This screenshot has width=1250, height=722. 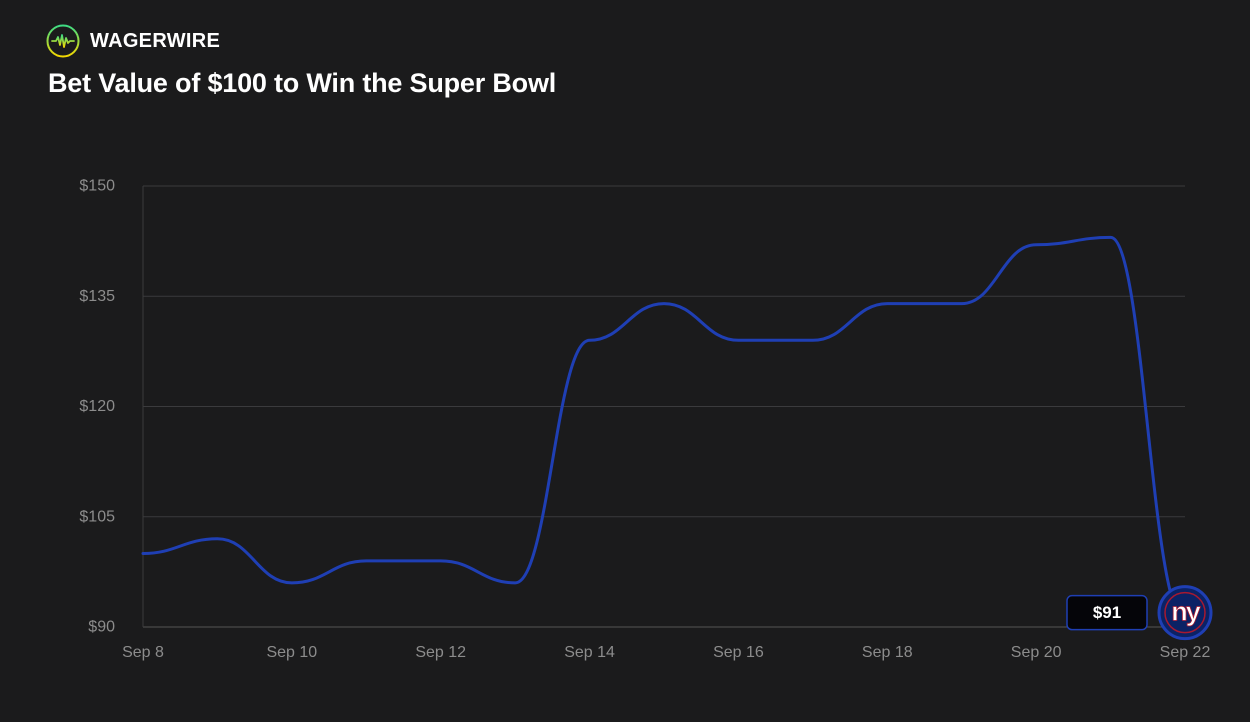 I want to click on x-tick-label: Sep 8, so click(x=143, y=652).